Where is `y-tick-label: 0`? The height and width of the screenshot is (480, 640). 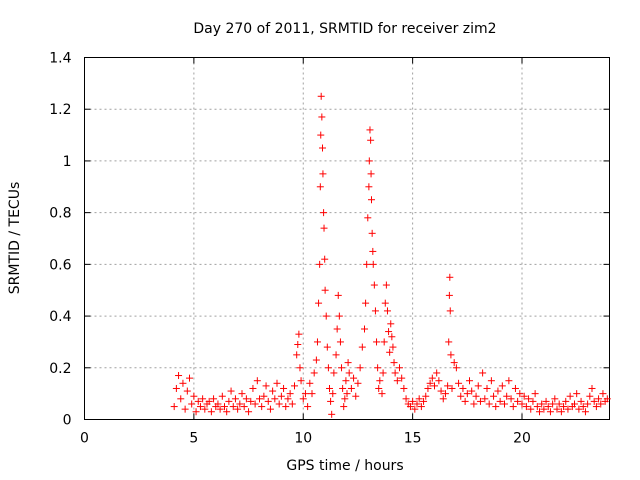
y-tick-label: 0 is located at coordinates (67, 421).